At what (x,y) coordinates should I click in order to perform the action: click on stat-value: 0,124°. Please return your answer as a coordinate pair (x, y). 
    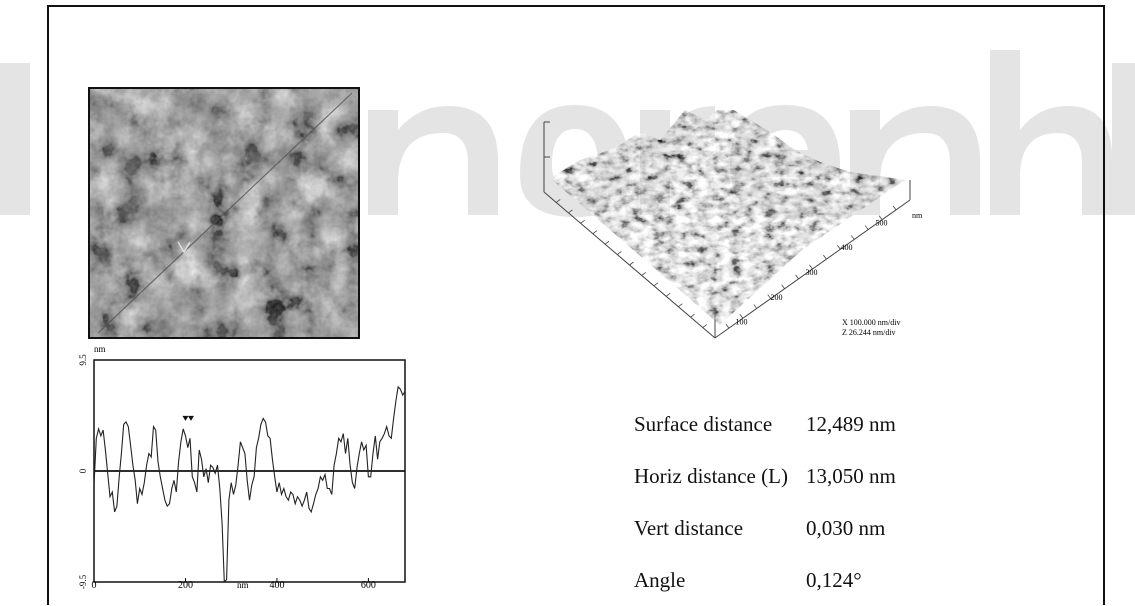
    Looking at the image, I should click on (834, 579).